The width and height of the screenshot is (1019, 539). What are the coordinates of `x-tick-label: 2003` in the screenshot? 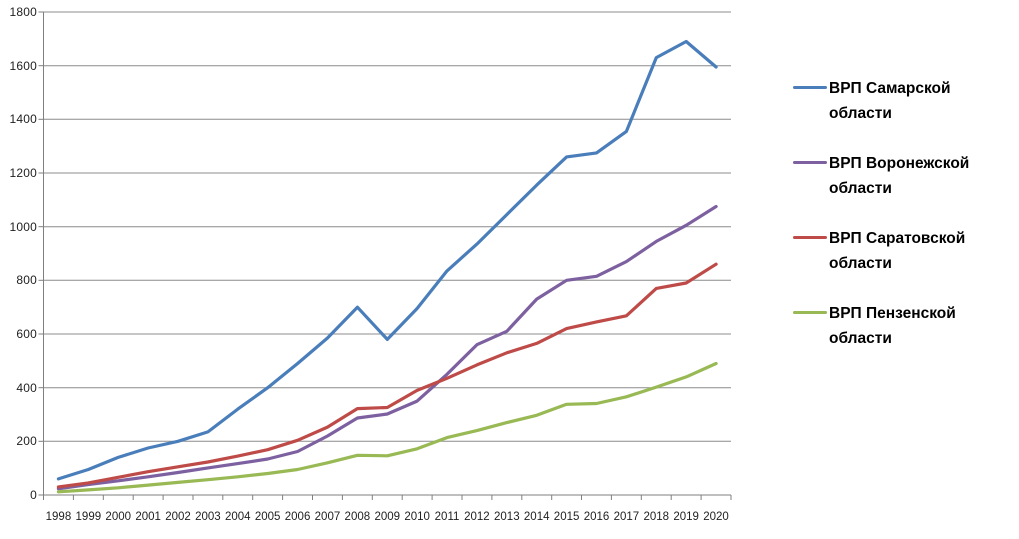 It's located at (208, 517).